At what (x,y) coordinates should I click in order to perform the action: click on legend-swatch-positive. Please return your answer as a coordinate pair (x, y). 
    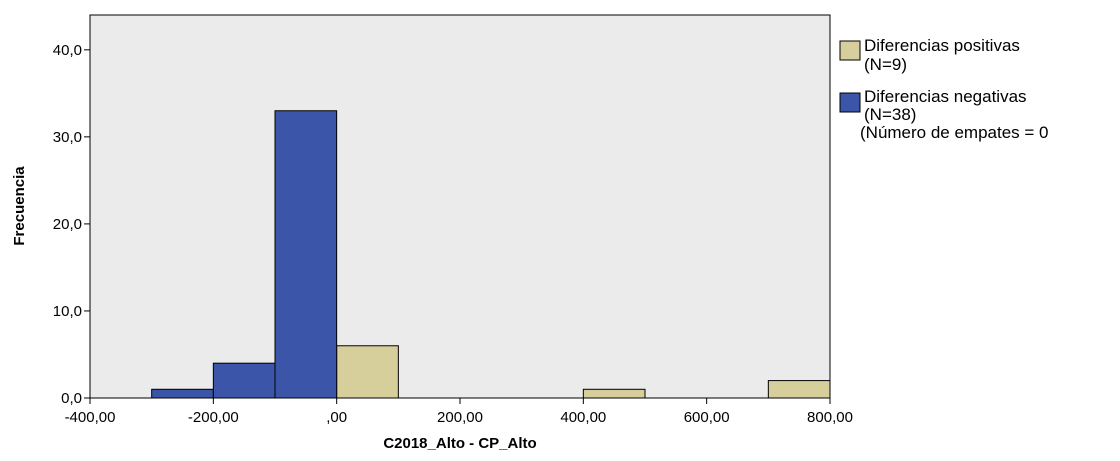
    Looking at the image, I should click on (850, 50).